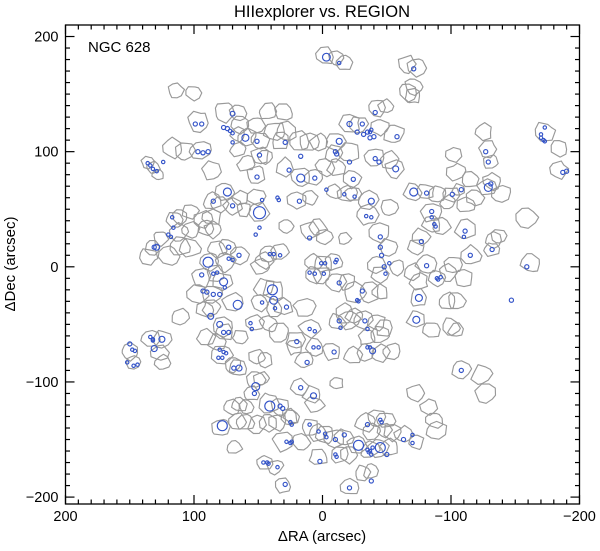 This screenshot has width=600, height=551. Describe the element at coordinates (579, 517) in the screenshot. I see `x-tick-label: −200` at that location.